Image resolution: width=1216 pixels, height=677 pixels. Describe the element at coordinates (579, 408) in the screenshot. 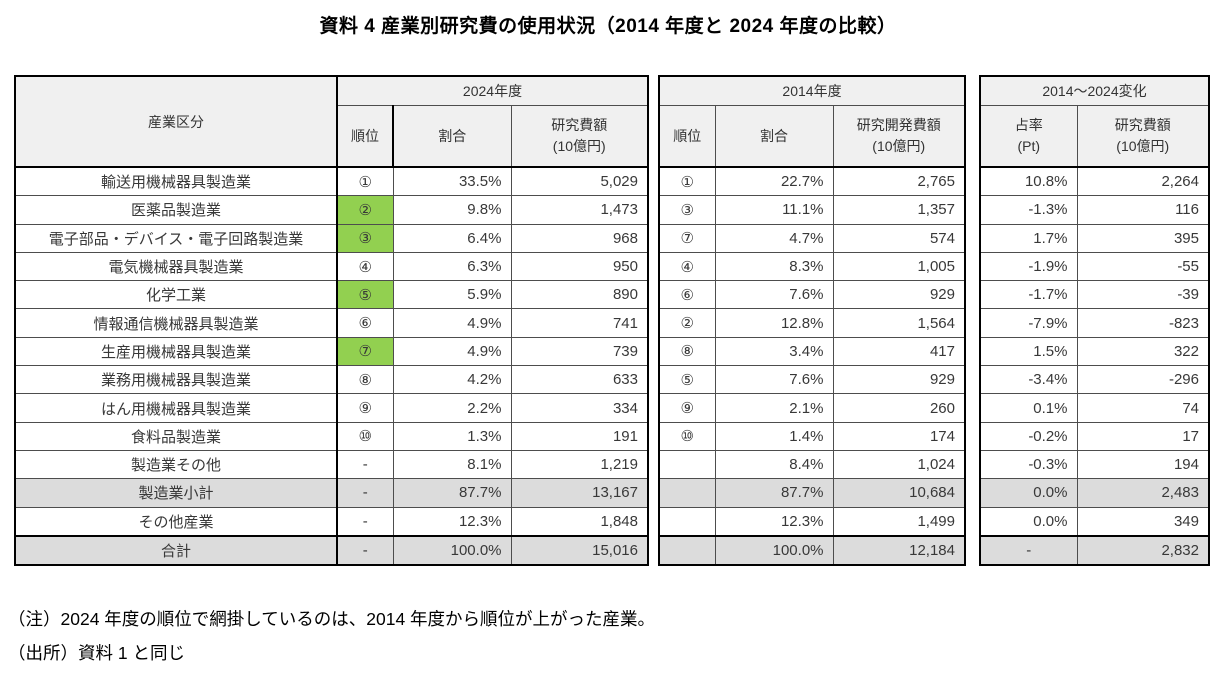

I see `amount-2024-cell: 334` at that location.